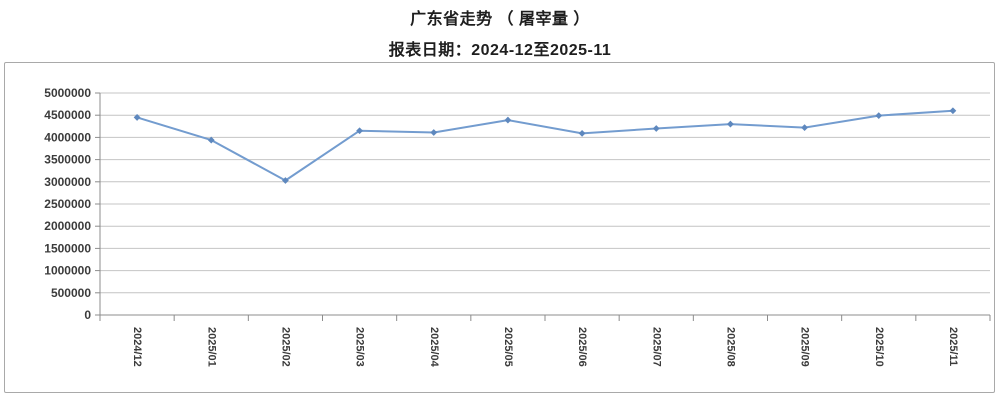 The image size is (1000, 400). What do you see at coordinates (67, 271) in the screenshot?
I see `y-axis-label: 1000000` at bounding box center [67, 271].